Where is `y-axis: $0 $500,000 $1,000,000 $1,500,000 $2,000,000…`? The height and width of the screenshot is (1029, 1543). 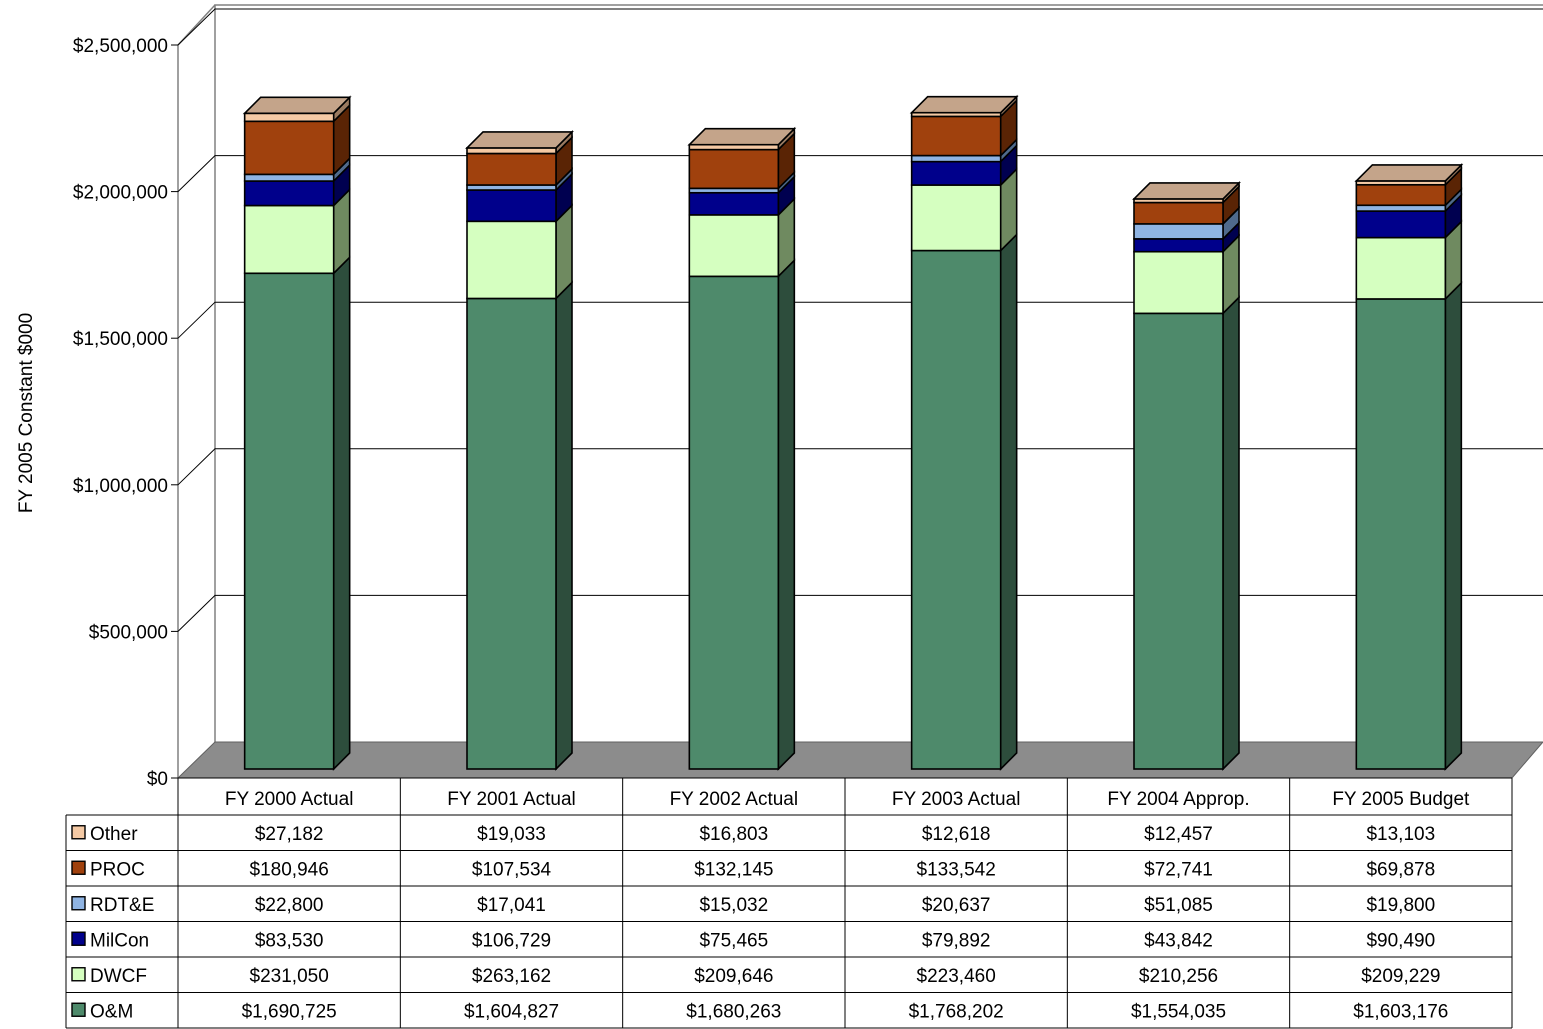
y-axis: $0 $500,000 $1,000,000 $1,500,000 $2,000,000… is located at coordinates (125, 413).